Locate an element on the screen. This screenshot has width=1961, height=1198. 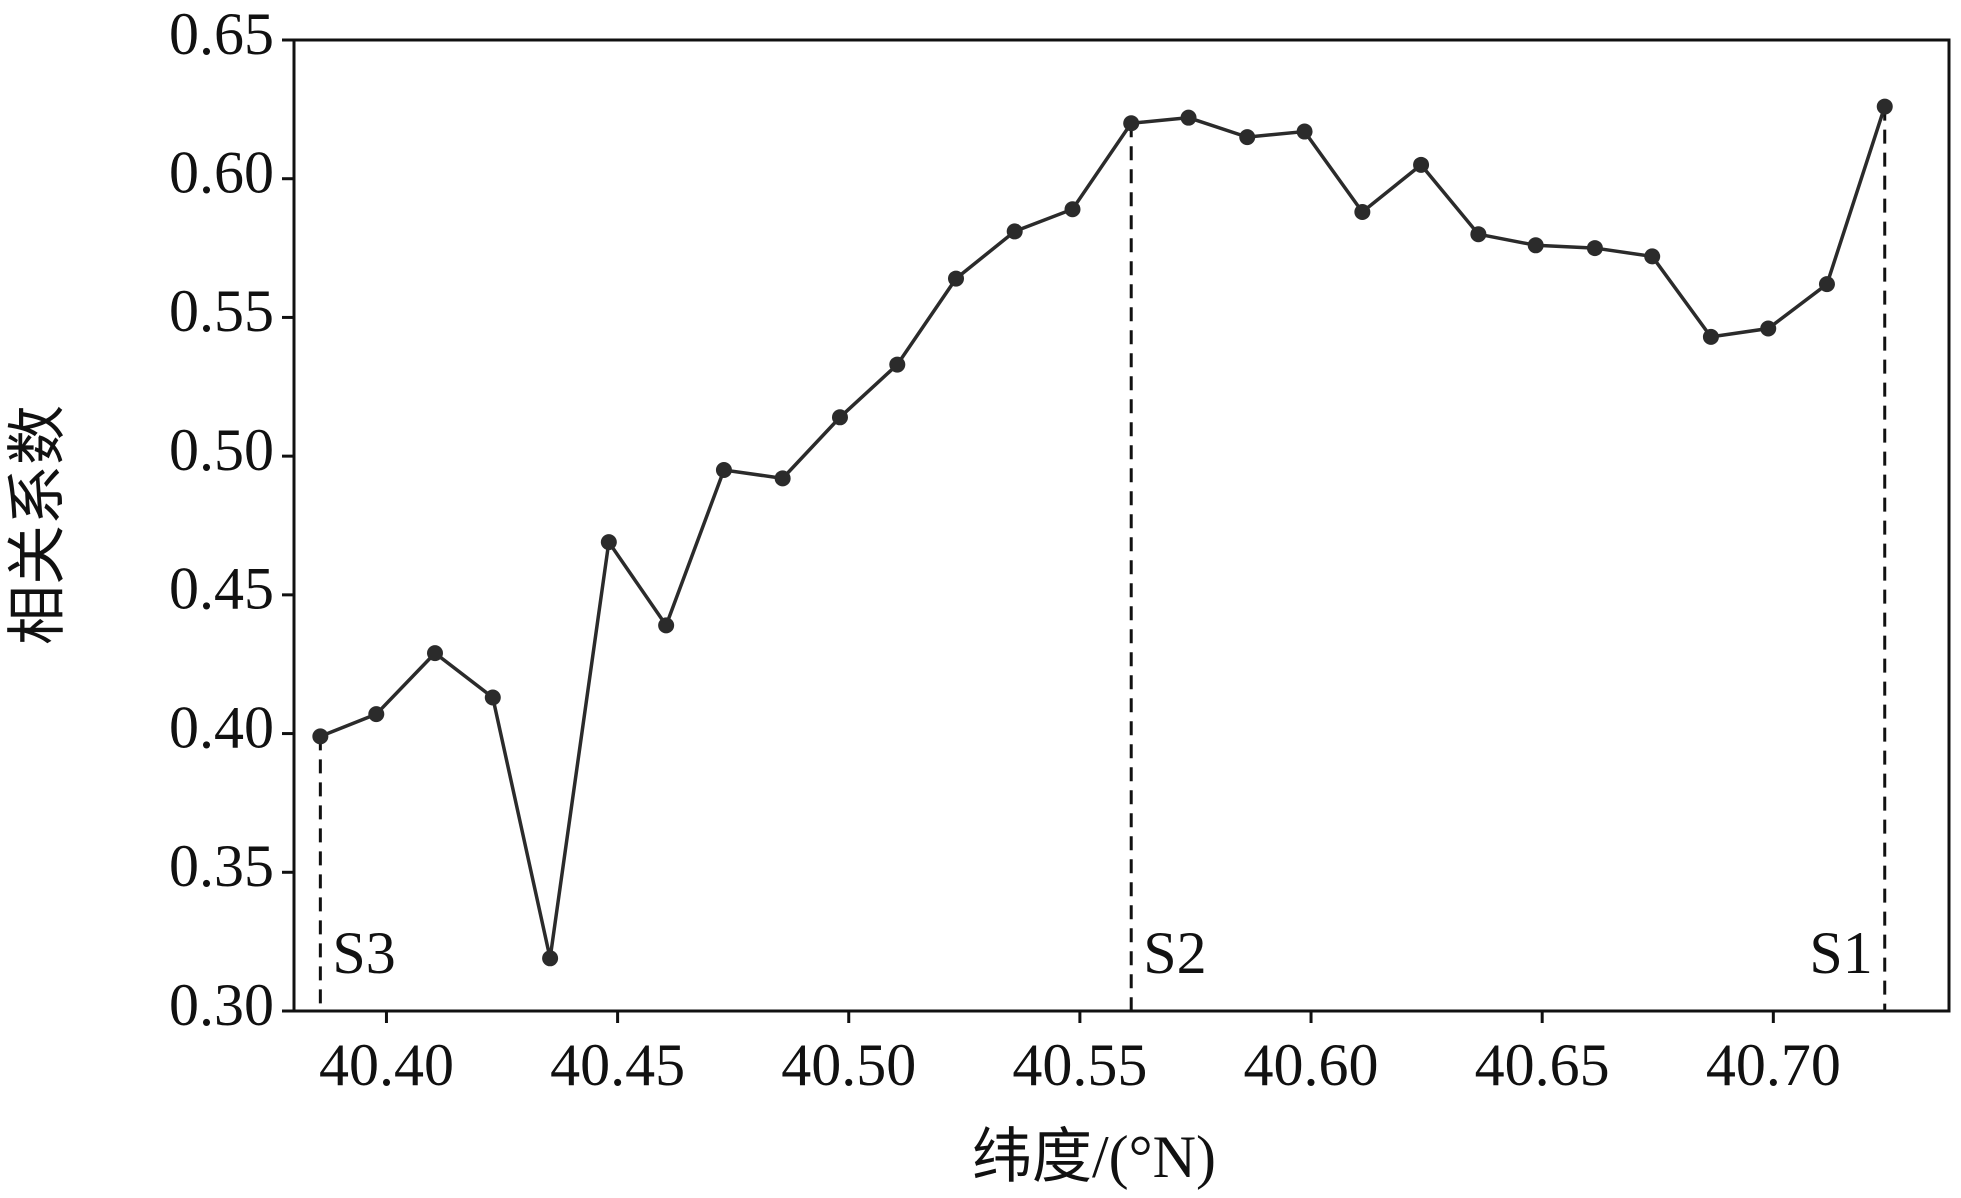
y-tick-label: 0.65 is located at coordinates (221, 34).